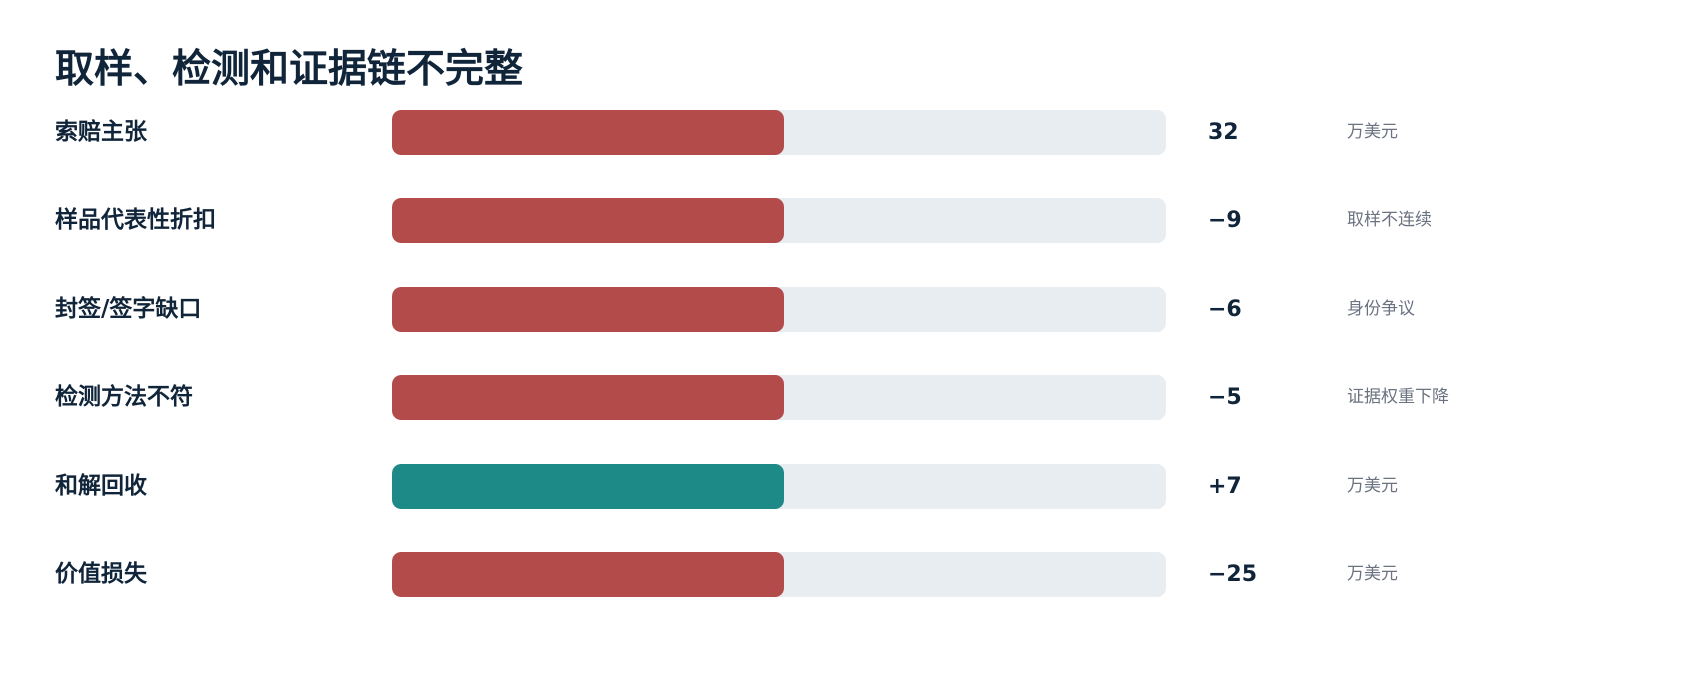 The height and width of the screenshot is (700, 1700). What do you see at coordinates (1389, 220) in the screenshot?
I see `row-note: 取样不连续` at bounding box center [1389, 220].